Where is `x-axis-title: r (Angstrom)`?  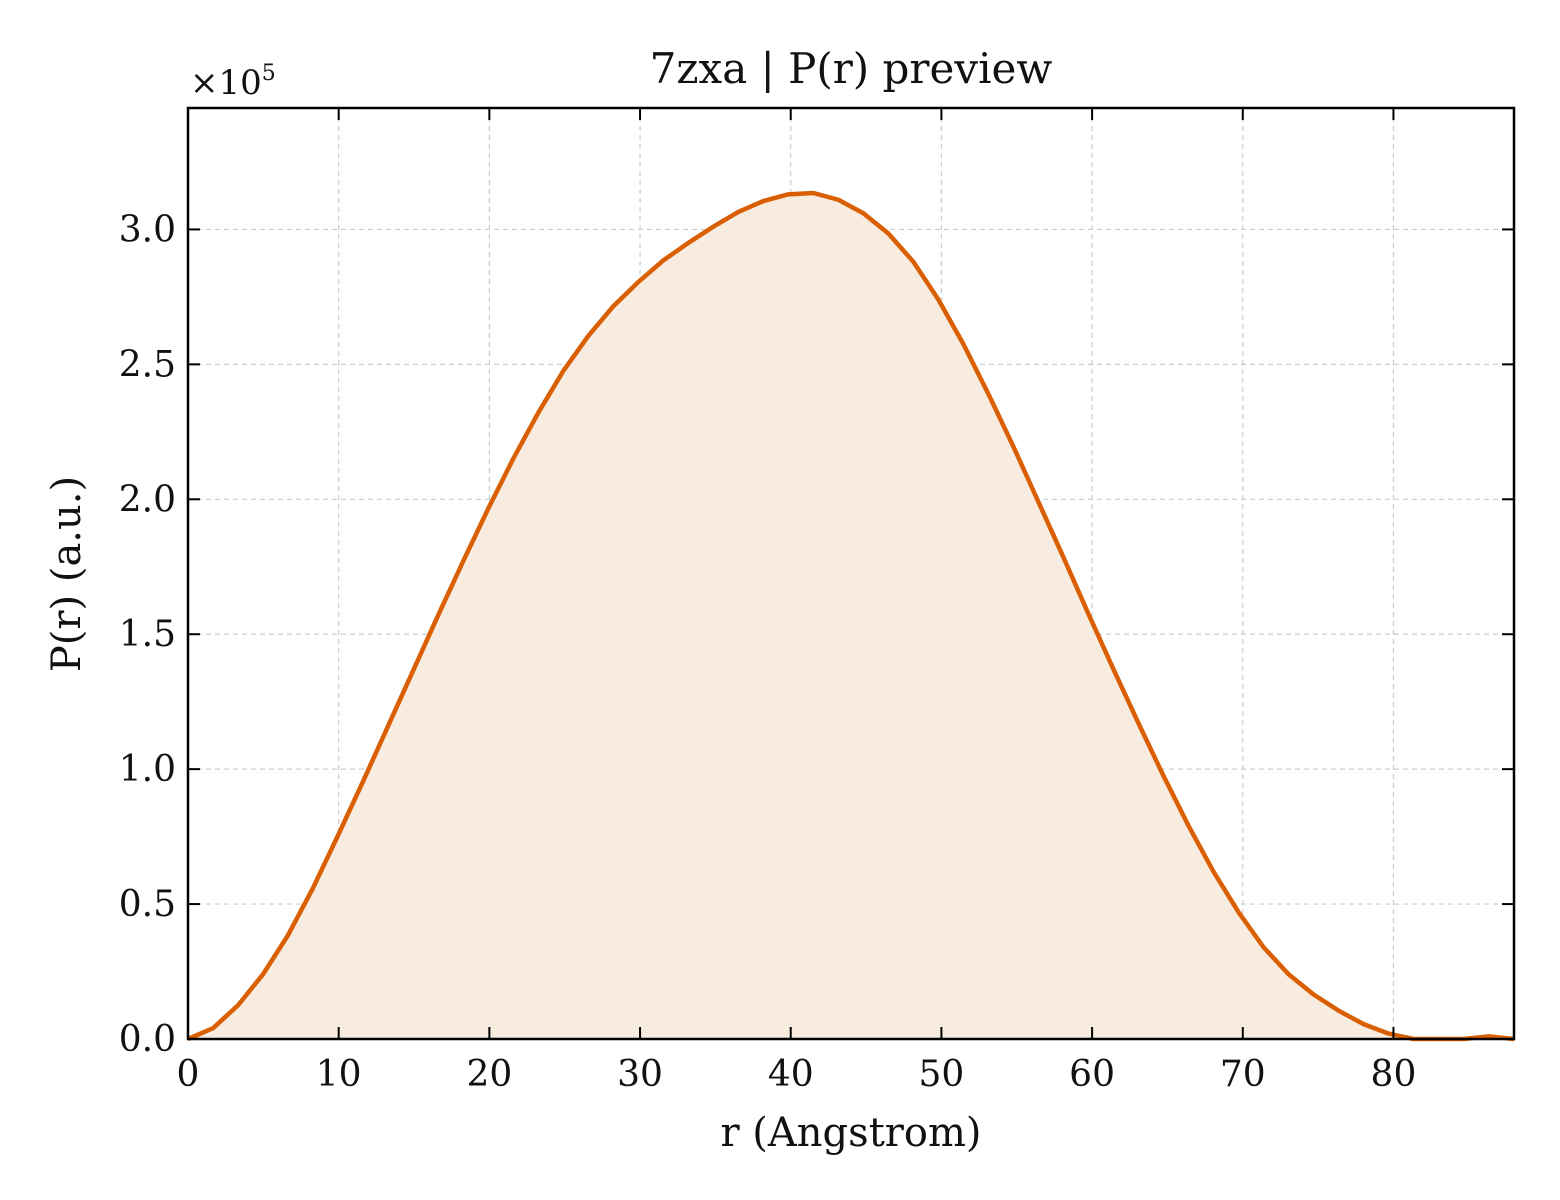 x-axis-title: r (Angstrom) is located at coordinates (850, 1133).